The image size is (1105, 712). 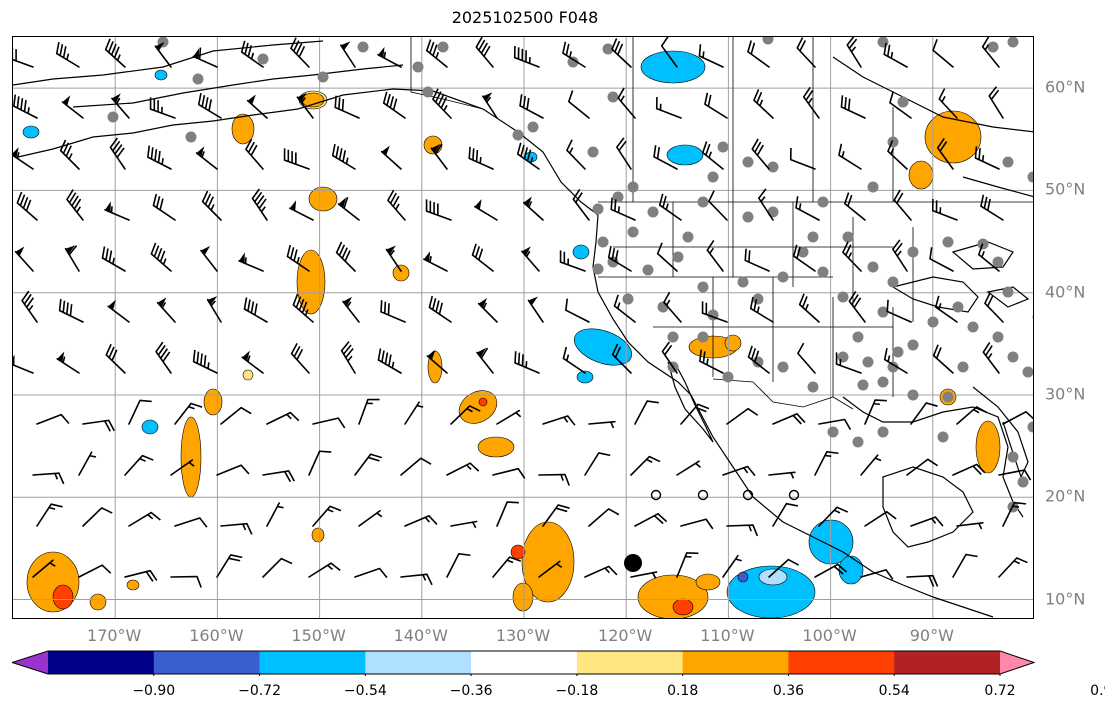 What do you see at coordinates (1000, 691) in the screenshot?
I see `colorbar-tick-label: 0.72` at bounding box center [1000, 691].